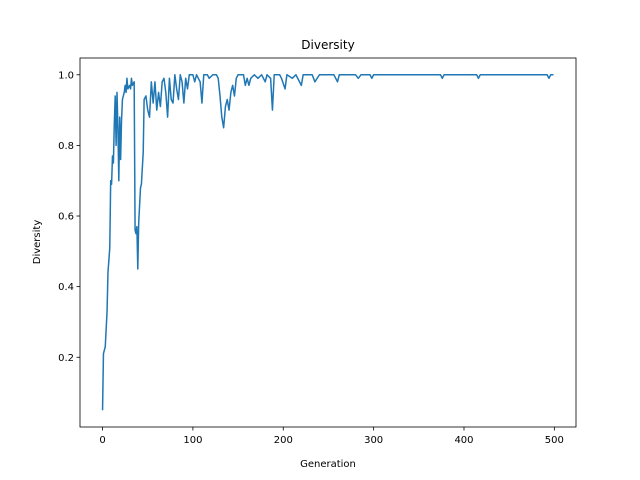  I want to click on y-tick-label: 0.6, so click(66, 217).